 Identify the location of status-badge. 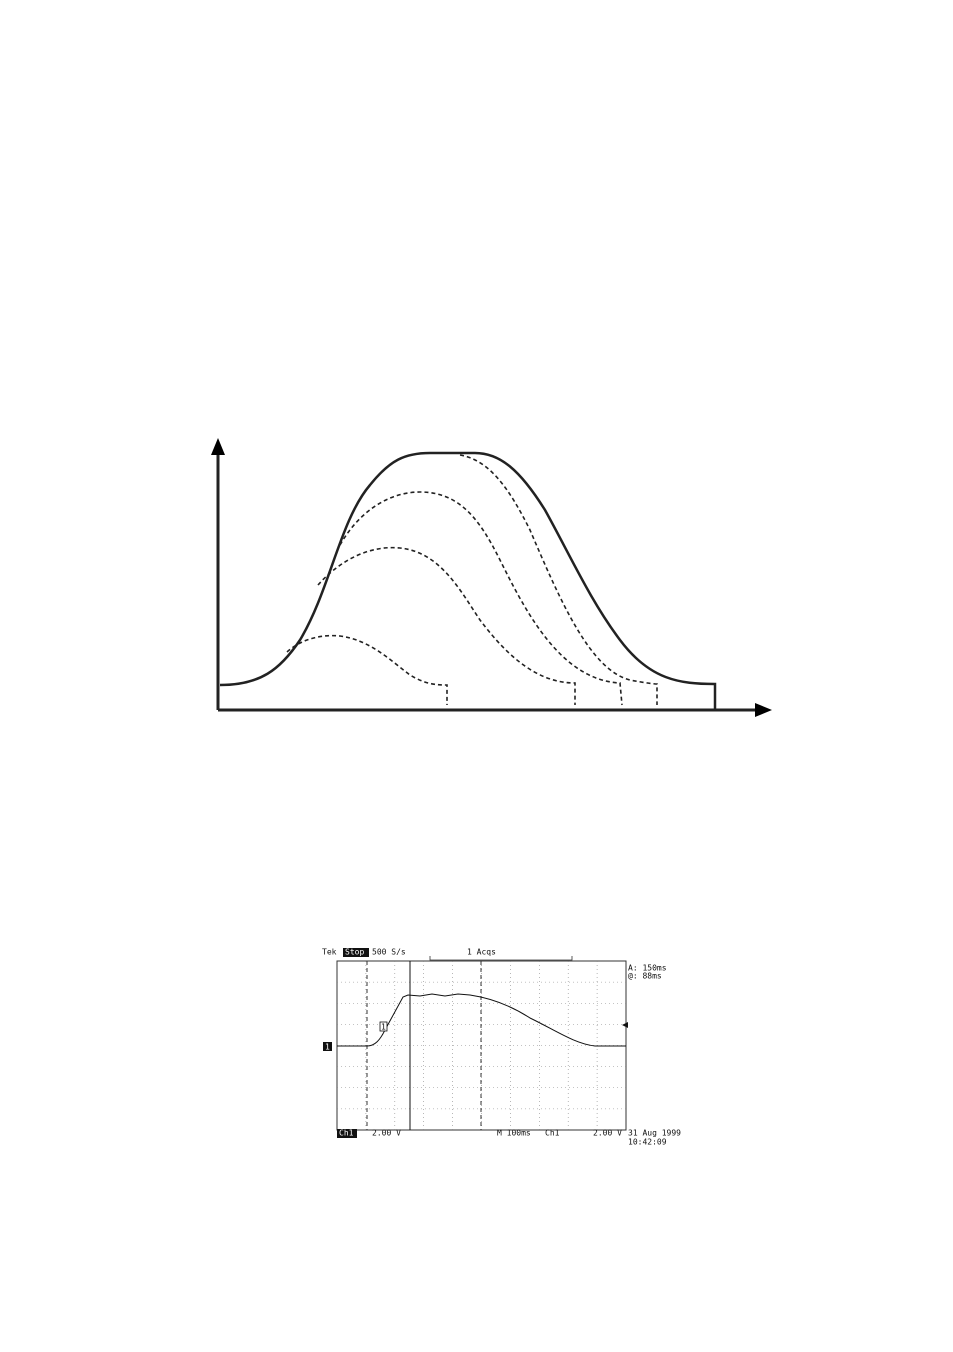
(356, 952).